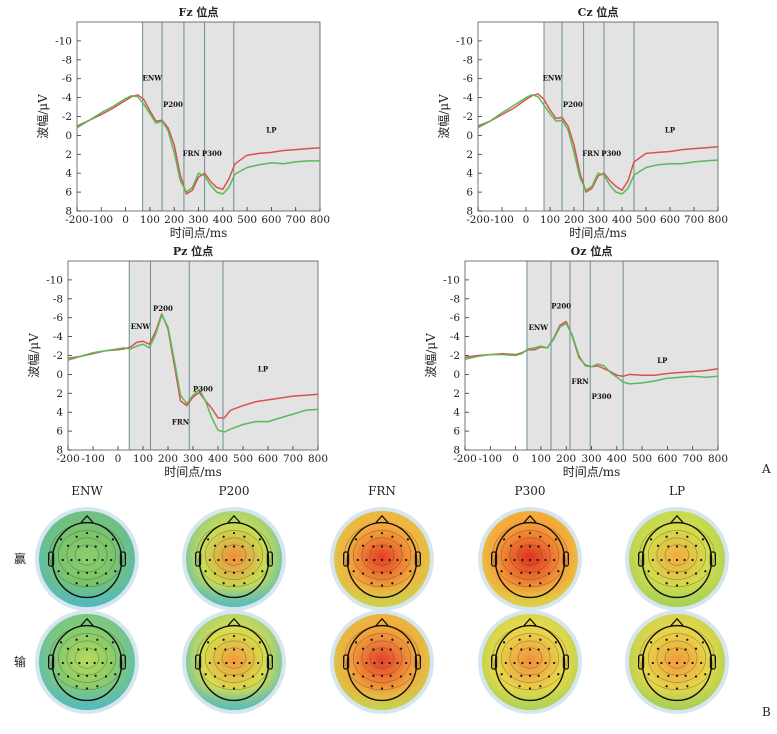  What do you see at coordinates (163, 308) in the screenshot?
I see `component-label: P200` at bounding box center [163, 308].